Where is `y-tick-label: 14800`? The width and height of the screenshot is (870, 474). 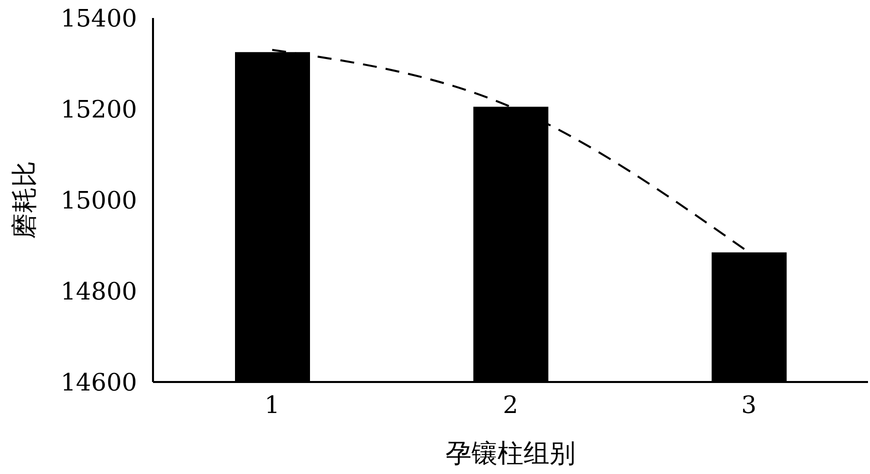 y-tick-label: 14800 is located at coordinates (98, 292).